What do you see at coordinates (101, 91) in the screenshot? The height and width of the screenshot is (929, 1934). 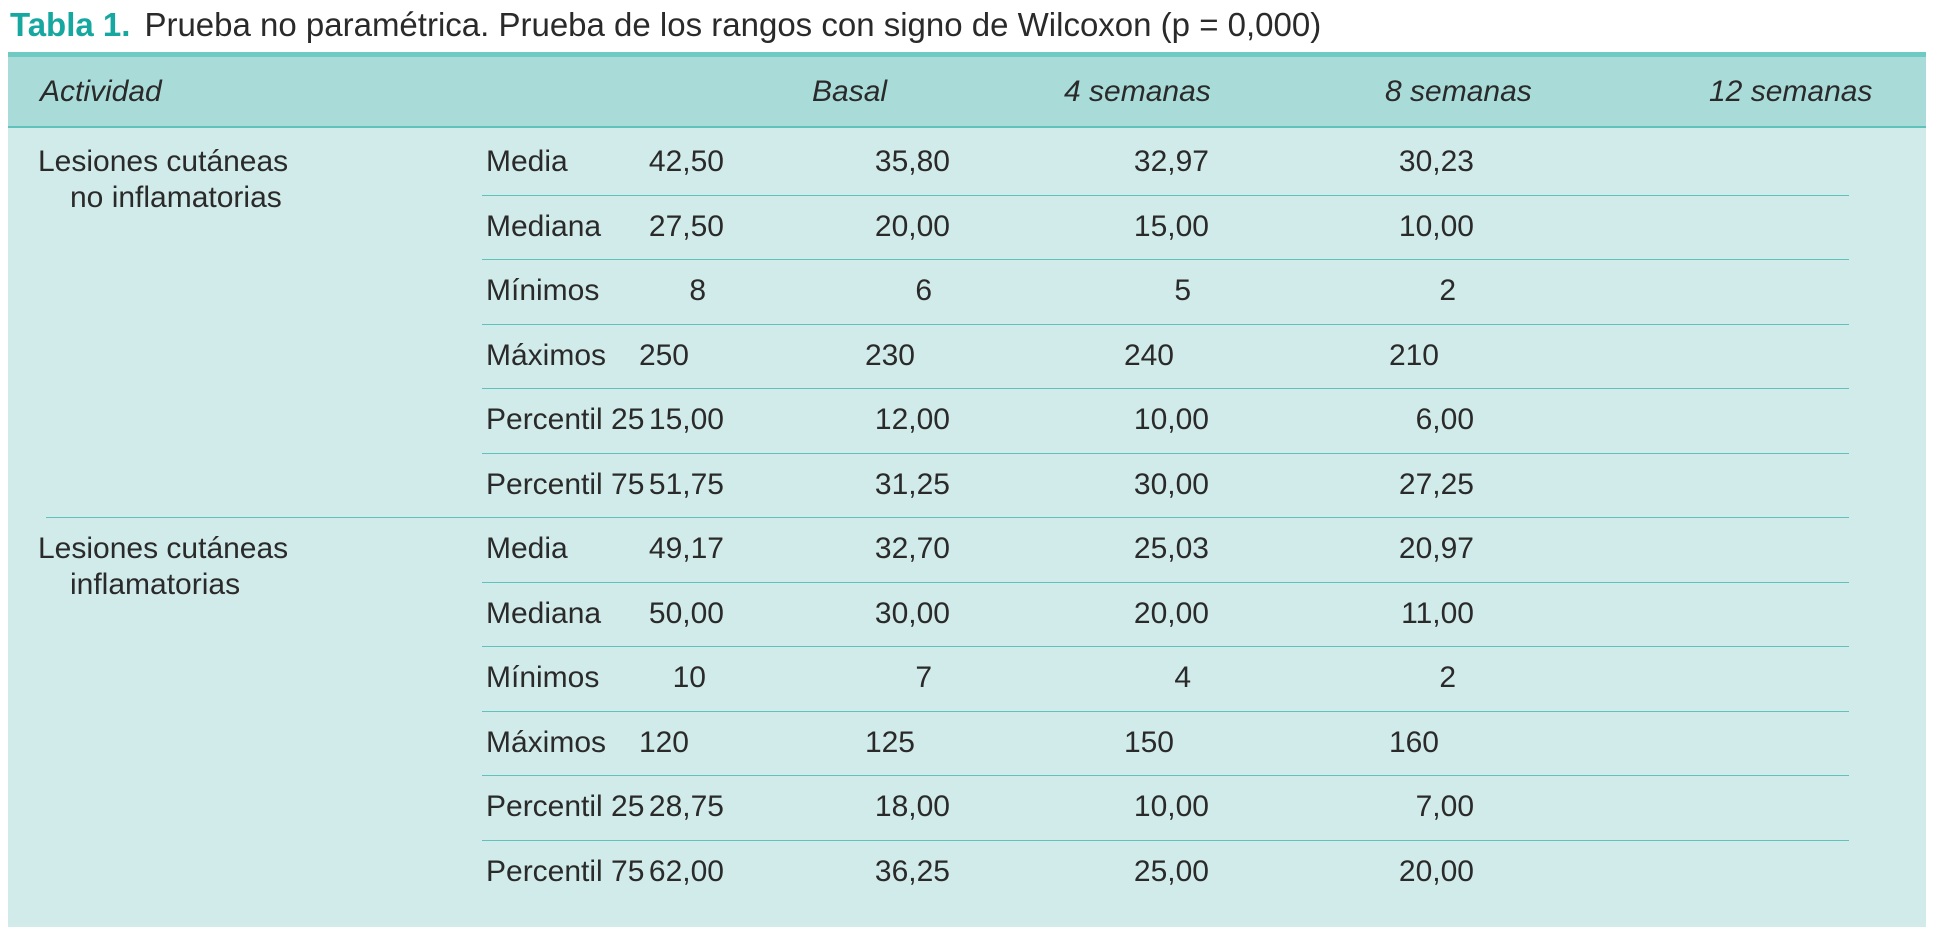 I see `header-activity: Actividad` at bounding box center [101, 91].